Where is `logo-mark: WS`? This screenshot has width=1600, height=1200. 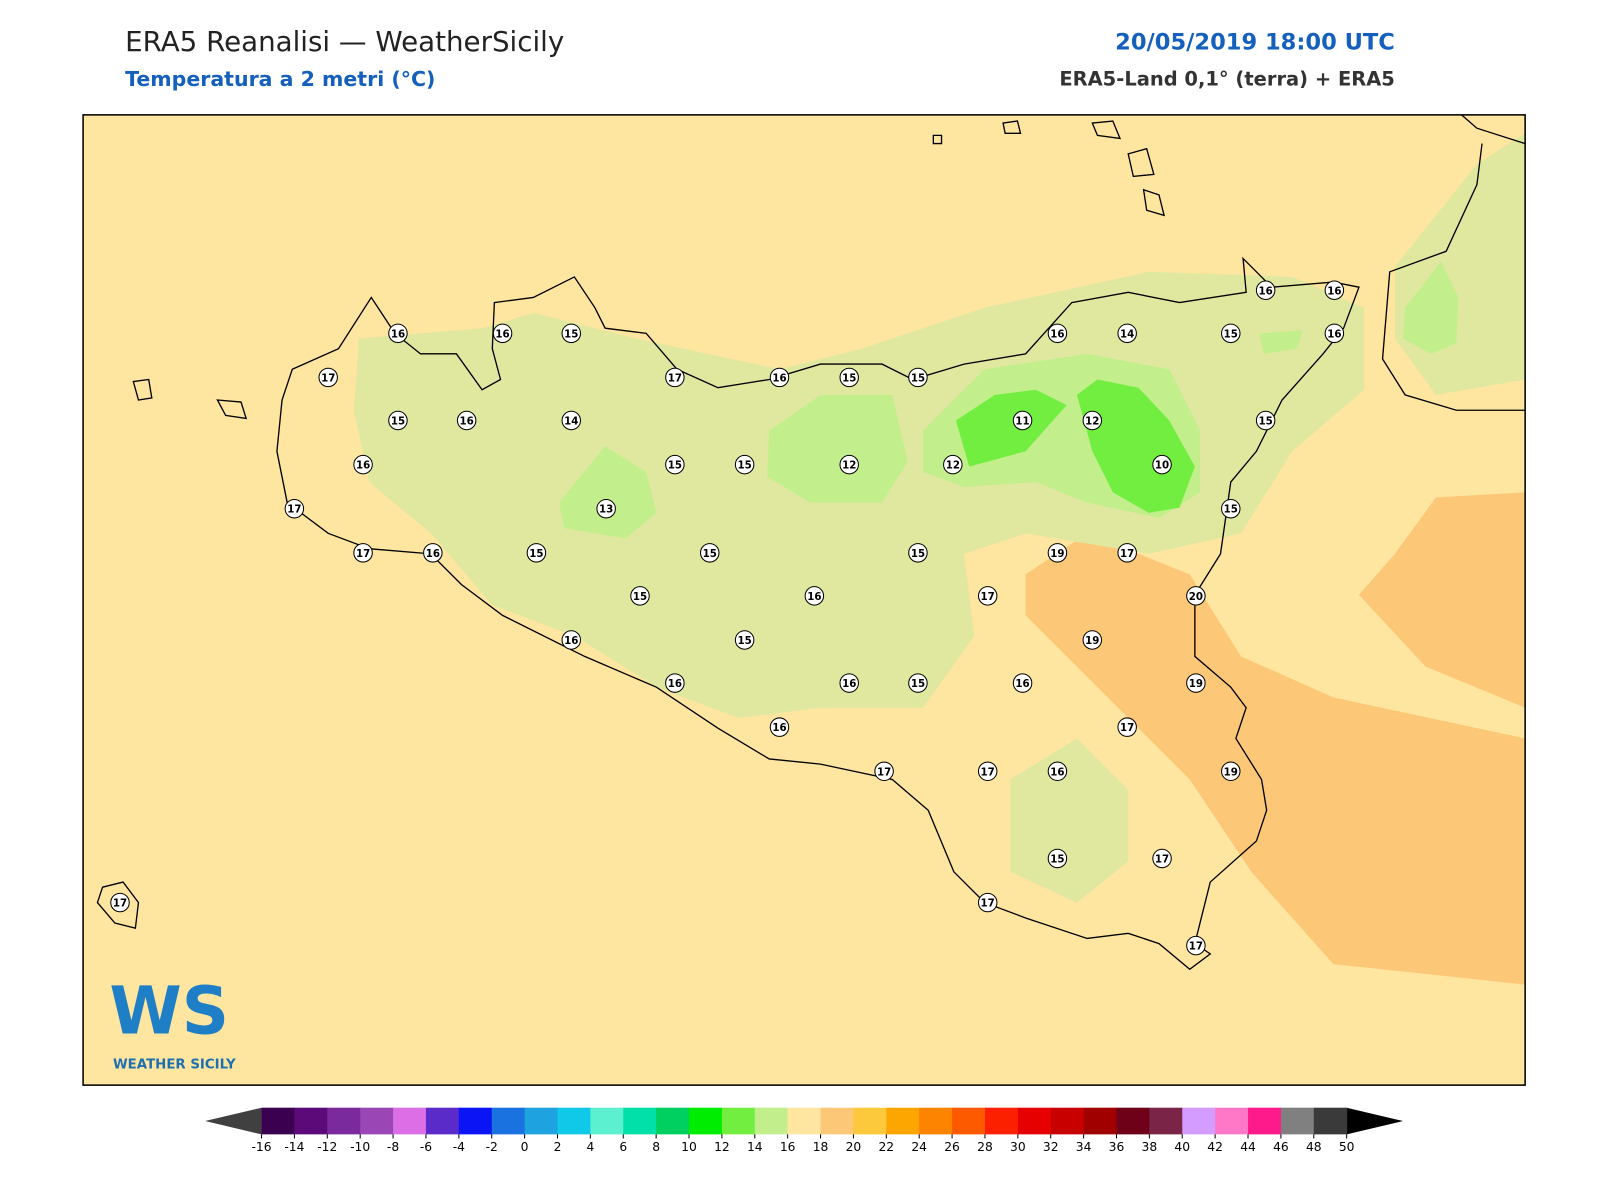
logo-mark: WS is located at coordinates (169, 1011).